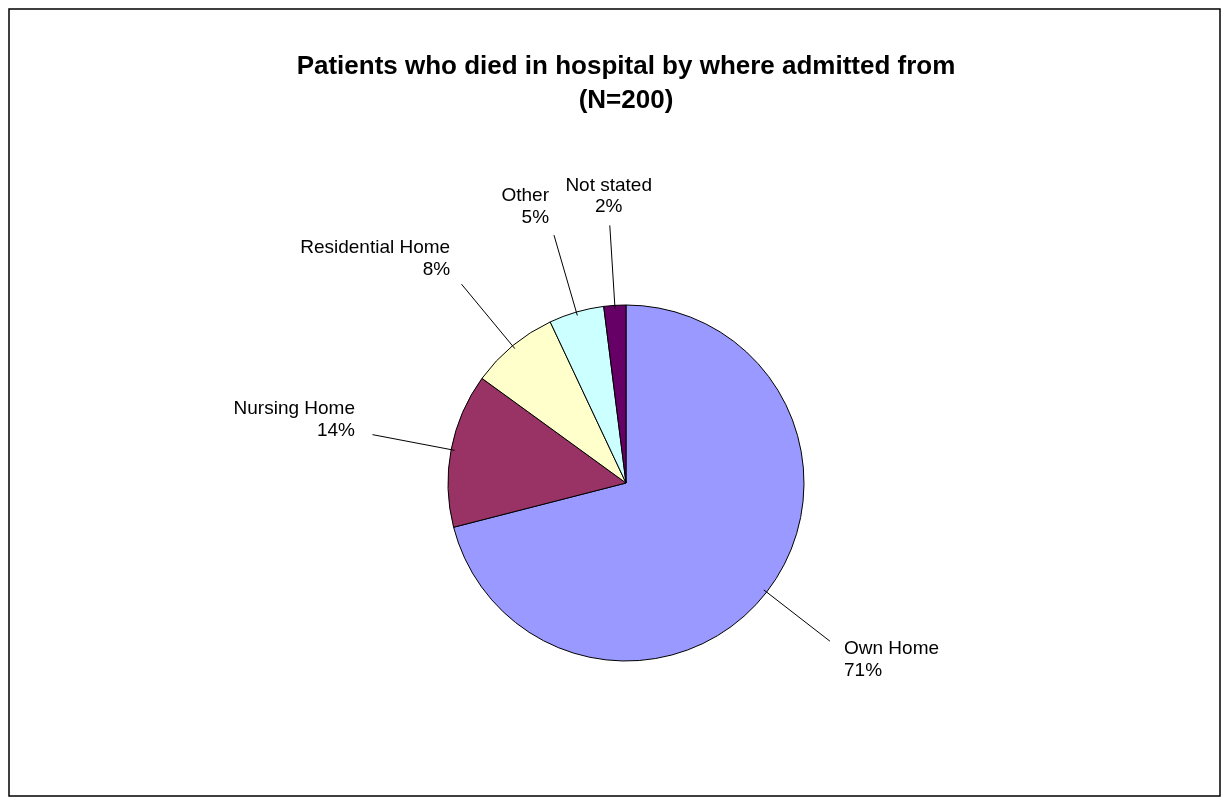  What do you see at coordinates (436, 269) in the screenshot?
I see `data-label: 8%` at bounding box center [436, 269].